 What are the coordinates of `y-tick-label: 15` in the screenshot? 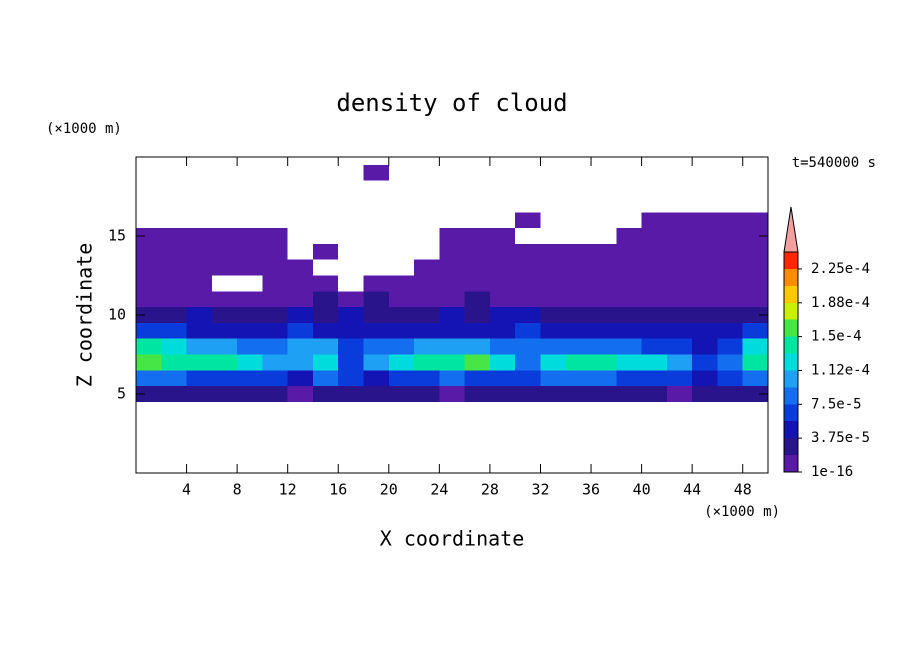 It's located at (117, 236).